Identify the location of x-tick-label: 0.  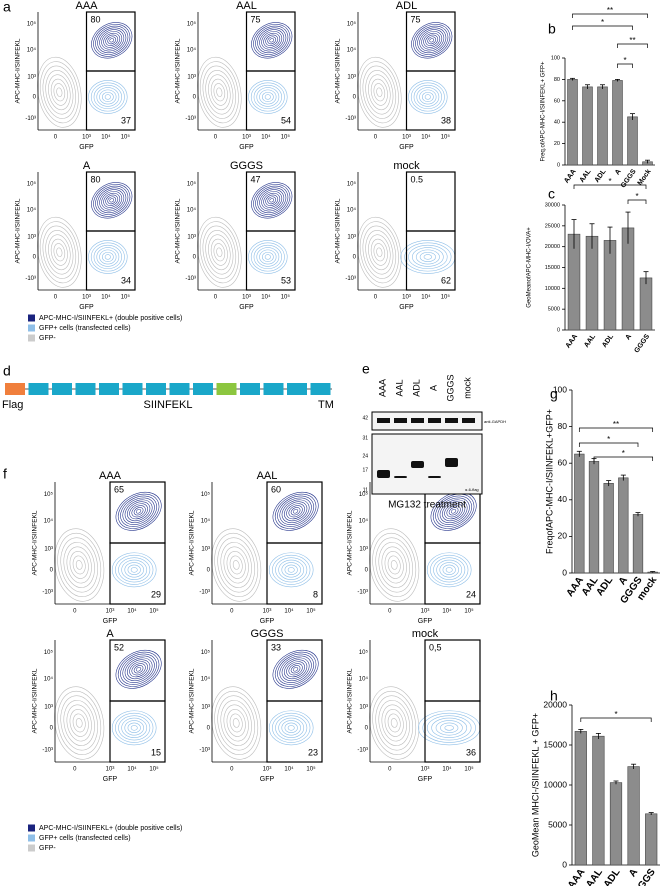
(56, 138).